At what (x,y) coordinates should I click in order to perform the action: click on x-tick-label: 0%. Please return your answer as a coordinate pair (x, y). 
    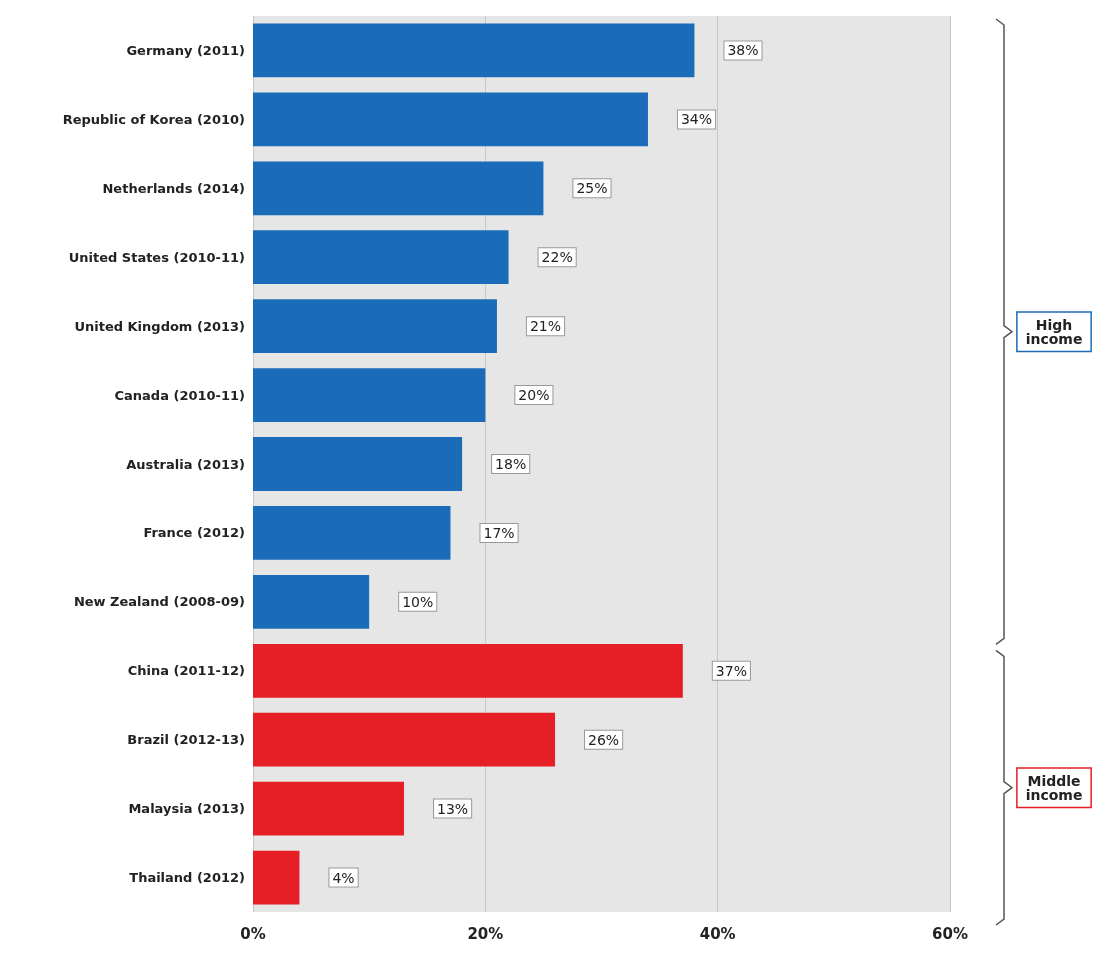
    Looking at the image, I should click on (253, 933).